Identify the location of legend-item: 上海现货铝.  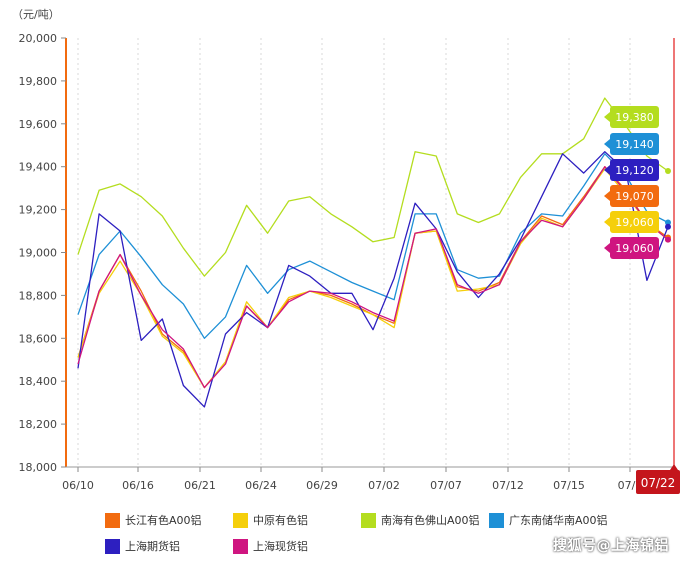
(270, 546).